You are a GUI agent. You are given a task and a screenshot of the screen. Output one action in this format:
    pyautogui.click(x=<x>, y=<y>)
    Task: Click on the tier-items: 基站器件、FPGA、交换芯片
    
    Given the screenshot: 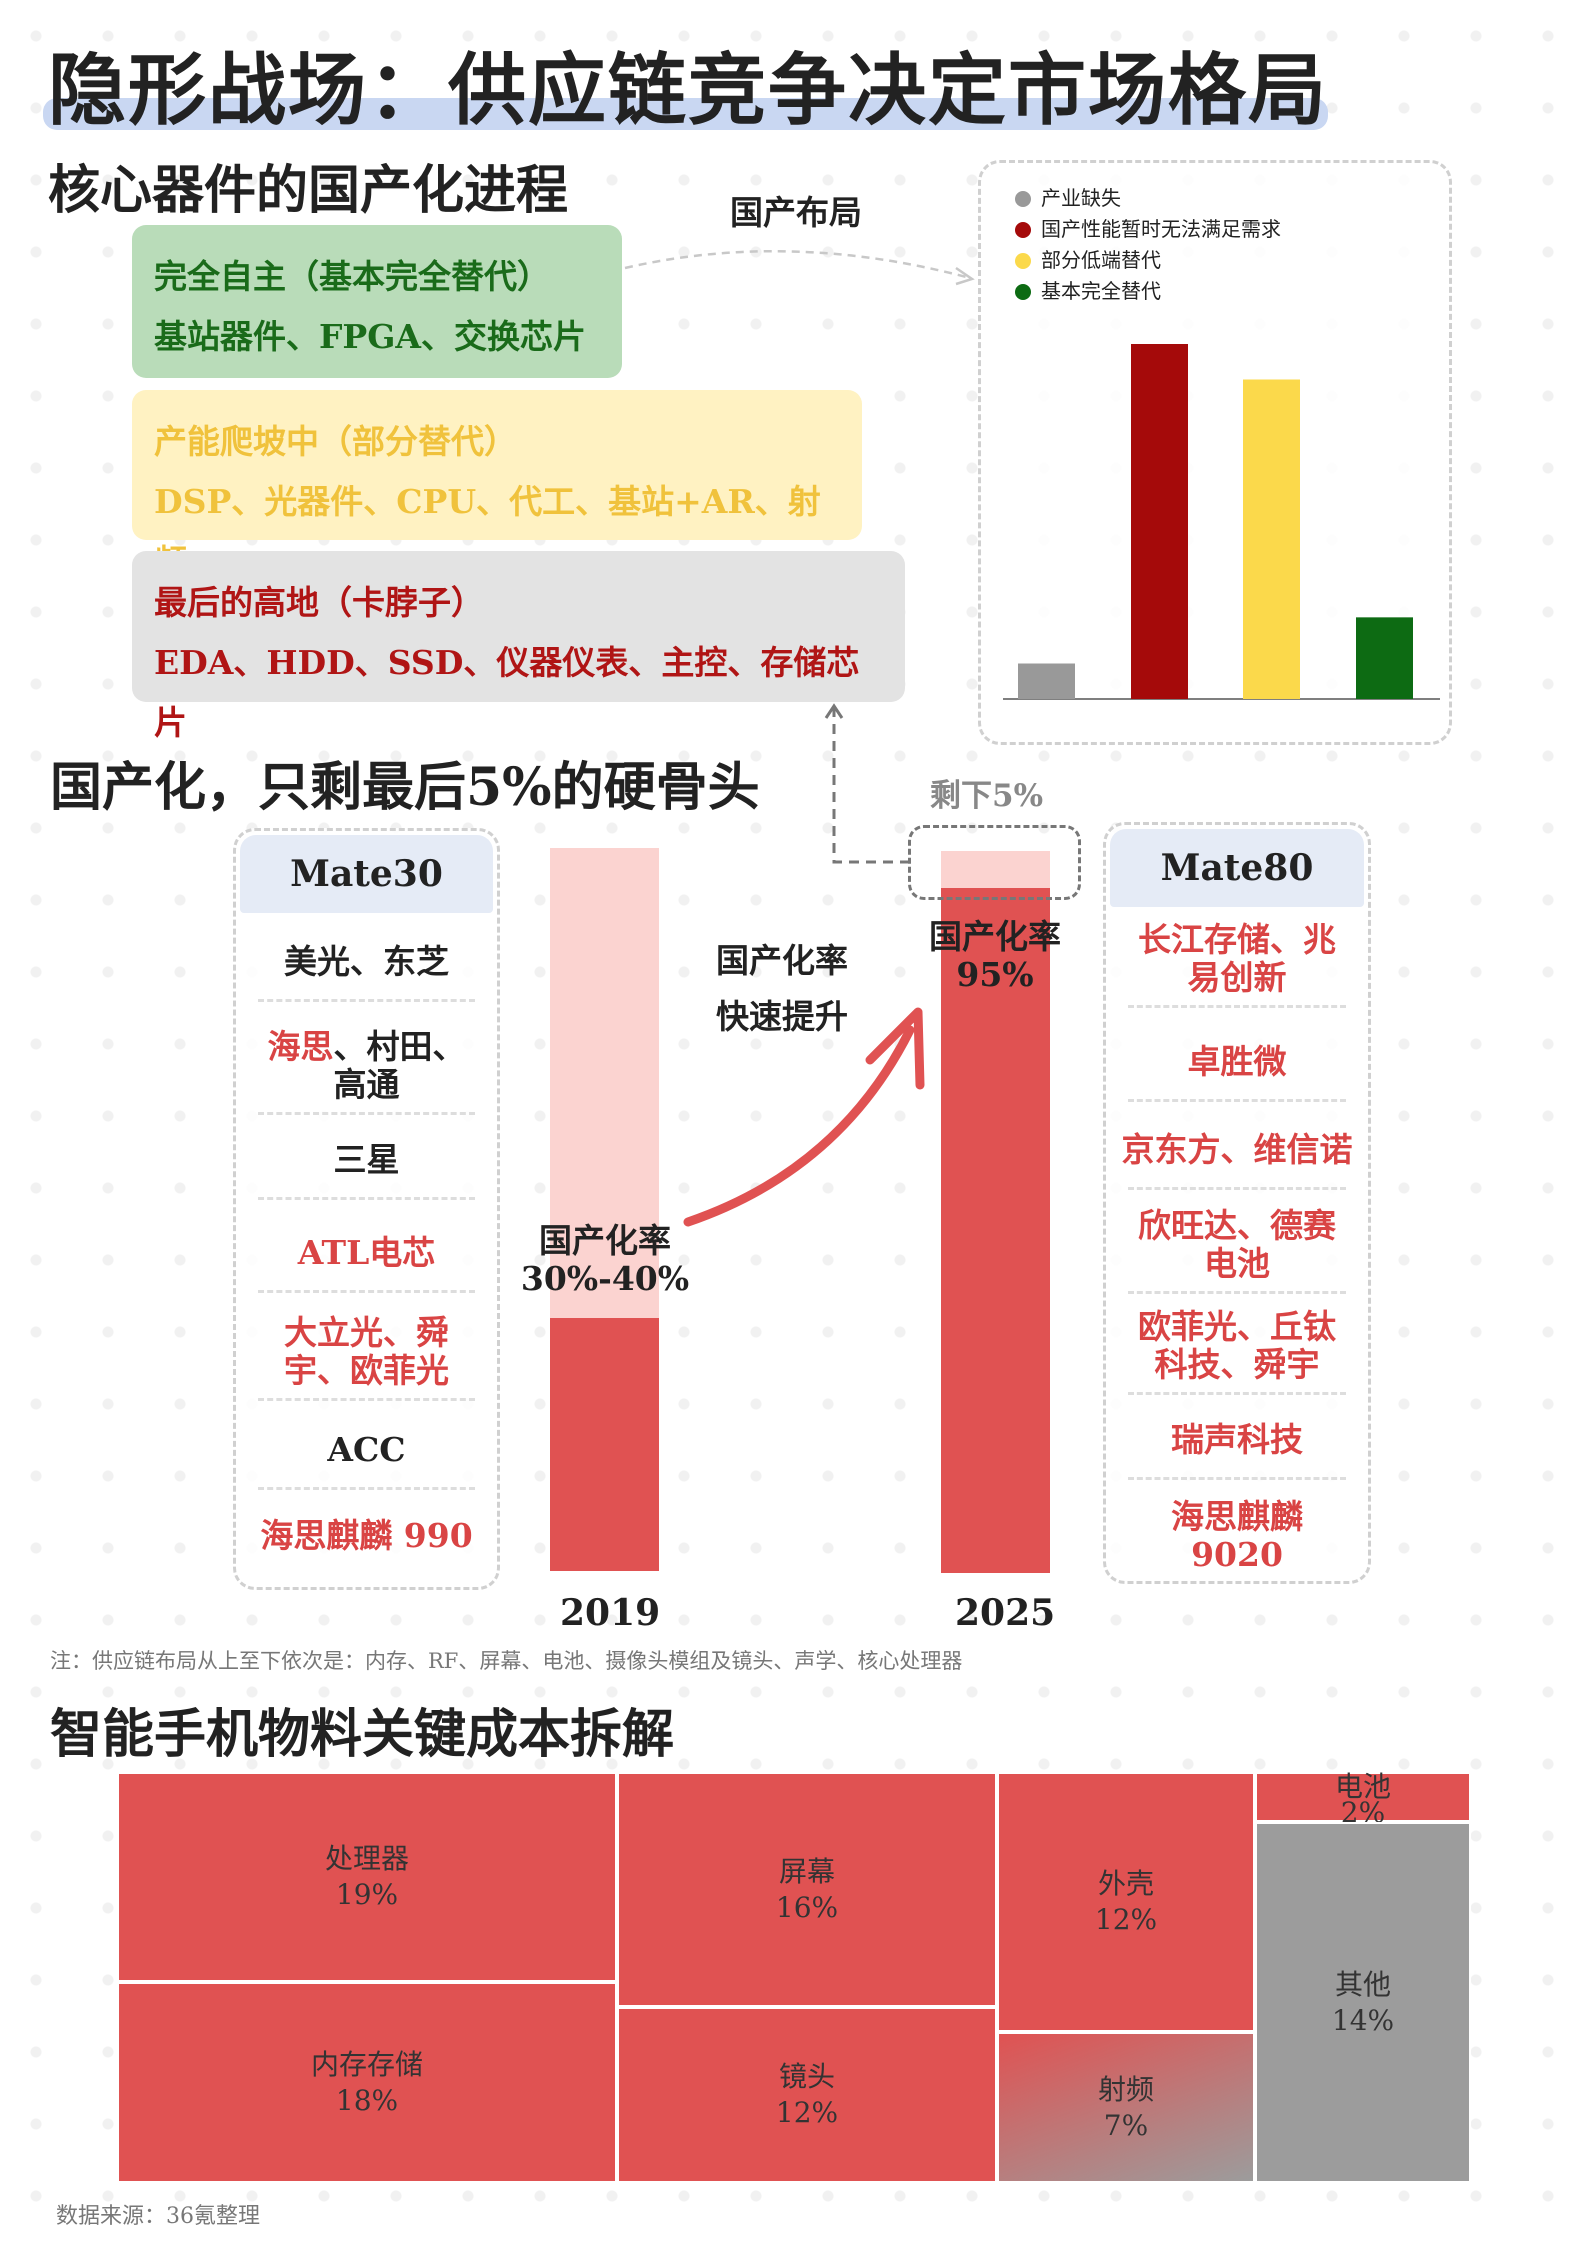 What is the action you would take?
    pyautogui.click(x=370, y=336)
    